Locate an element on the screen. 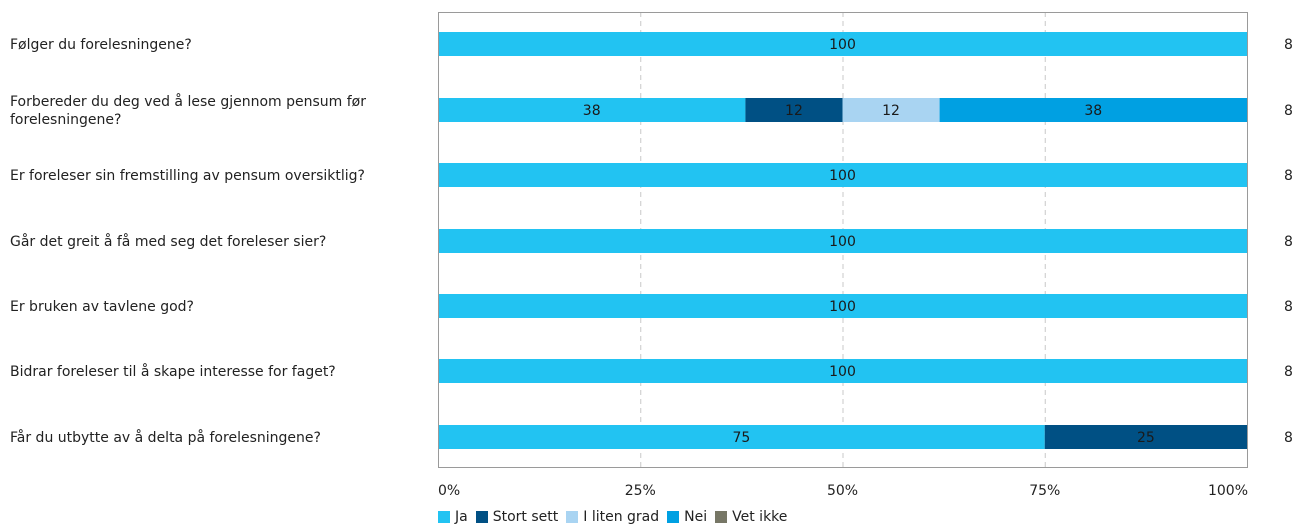  legend-label: Vet ikke is located at coordinates (760, 517).